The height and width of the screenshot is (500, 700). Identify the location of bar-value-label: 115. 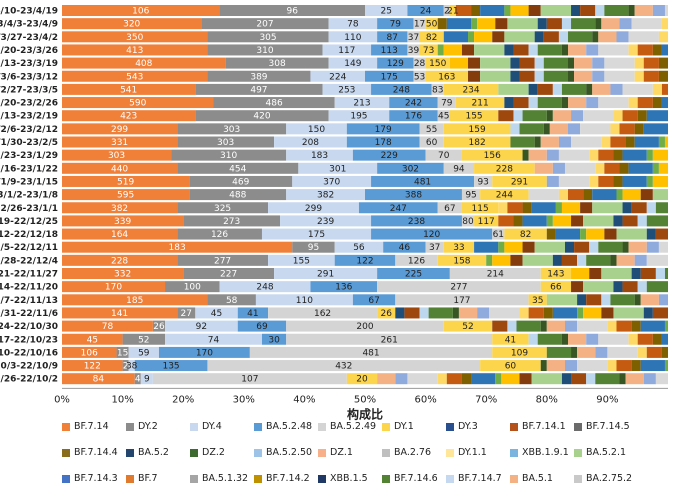
(480, 209).